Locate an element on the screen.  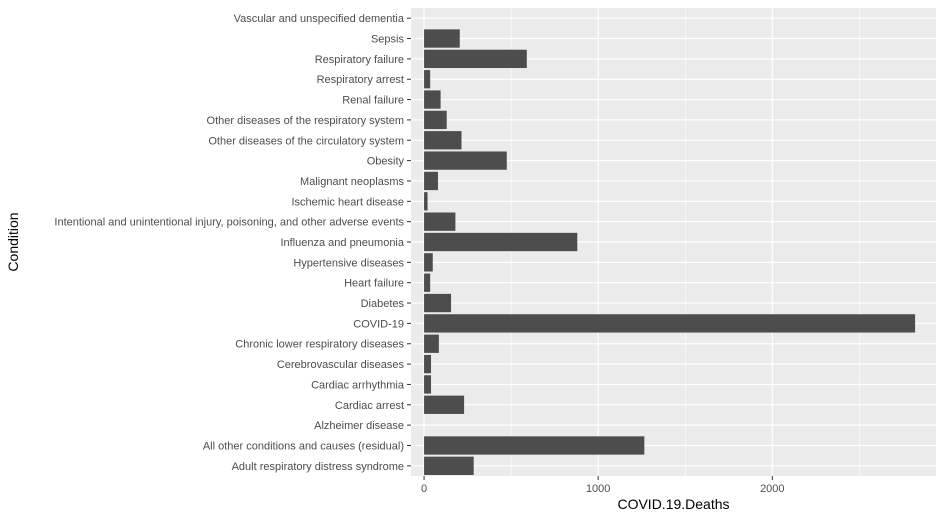
y-tick-label: Cardiac arrest is located at coordinates (369, 406).